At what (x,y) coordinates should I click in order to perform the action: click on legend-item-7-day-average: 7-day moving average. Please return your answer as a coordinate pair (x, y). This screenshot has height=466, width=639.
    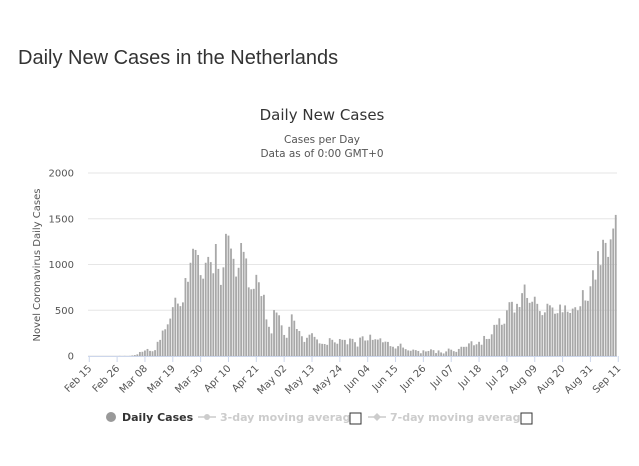
    Looking at the image, I should click on (448, 417).